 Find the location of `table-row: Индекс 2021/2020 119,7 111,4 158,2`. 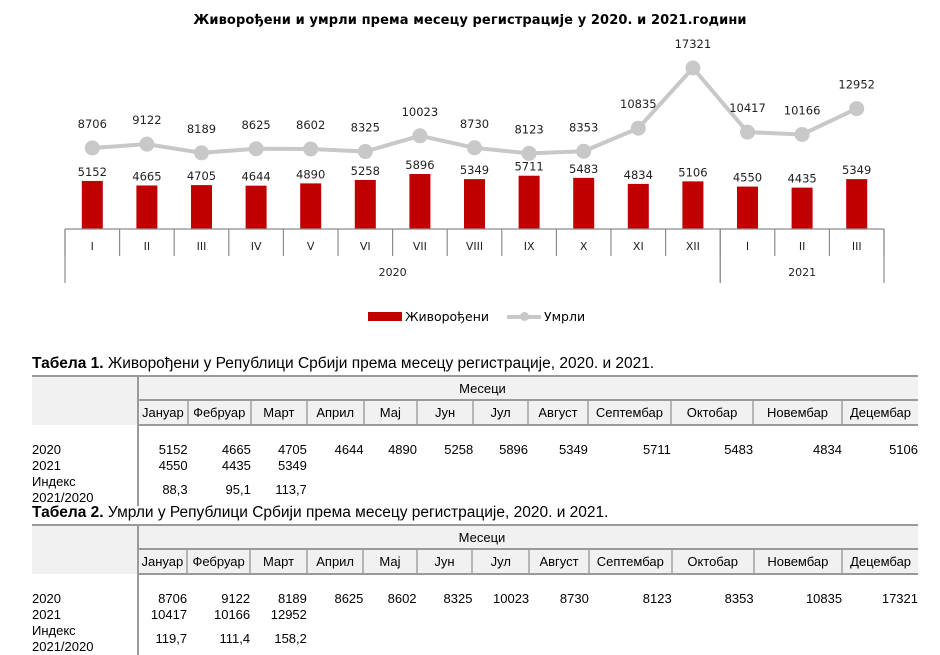

table-row: Индекс 2021/2020 119,7 111,4 158,2 is located at coordinates (475, 639).